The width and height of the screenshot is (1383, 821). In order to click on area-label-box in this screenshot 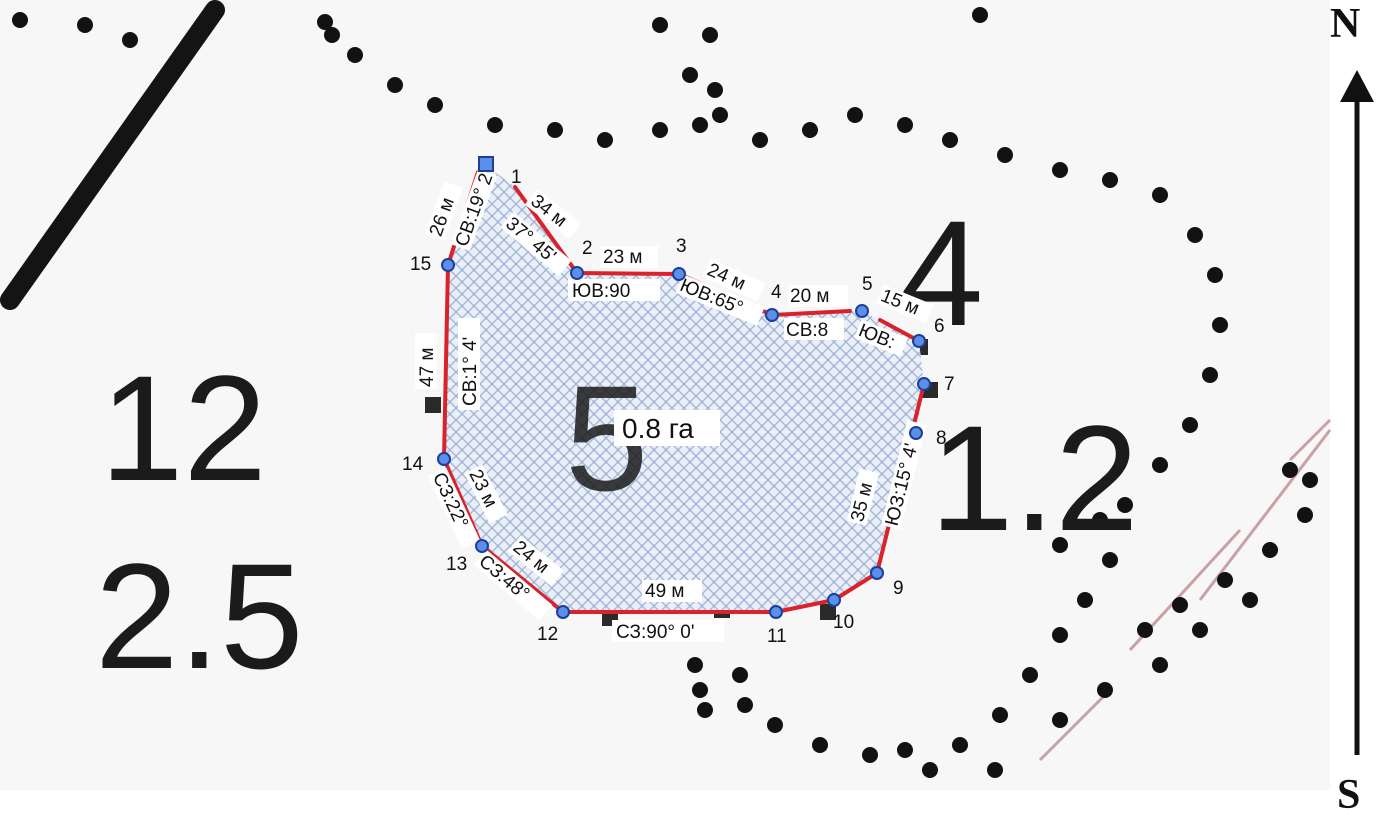, I will do `click(667, 428)`.